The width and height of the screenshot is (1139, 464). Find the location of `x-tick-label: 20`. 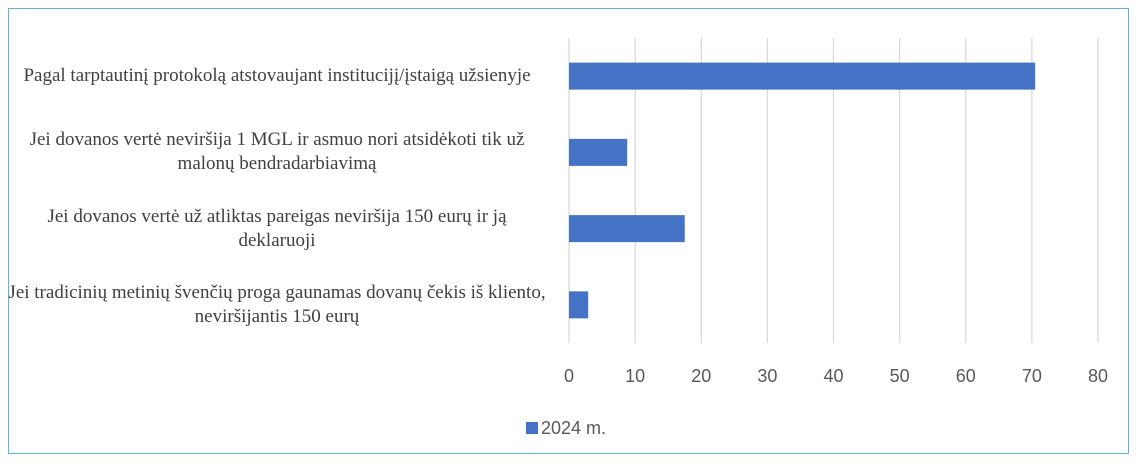

x-tick-label: 20 is located at coordinates (701, 376).